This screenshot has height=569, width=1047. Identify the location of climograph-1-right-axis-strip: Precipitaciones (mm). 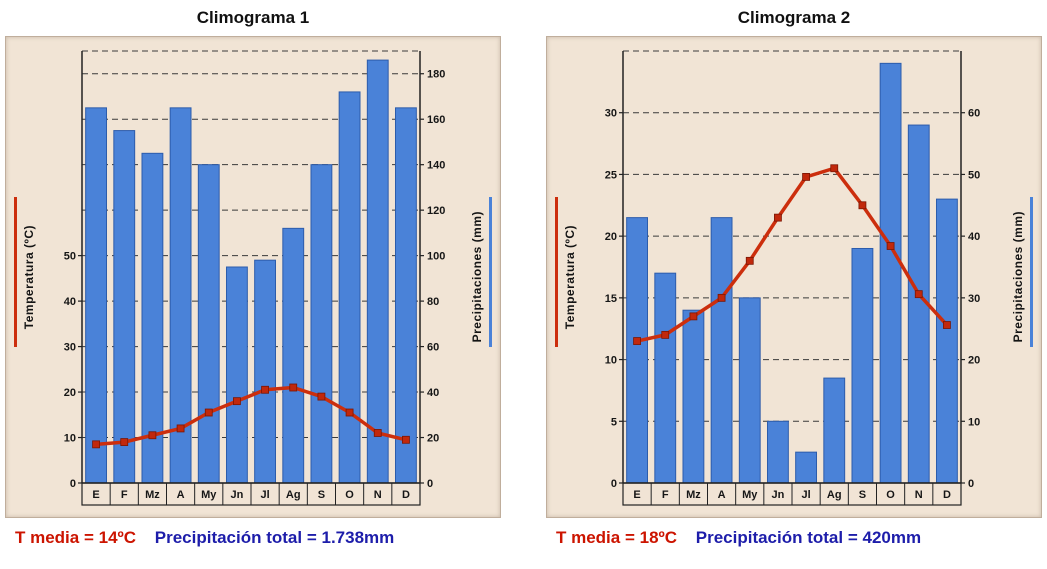
(477, 277).